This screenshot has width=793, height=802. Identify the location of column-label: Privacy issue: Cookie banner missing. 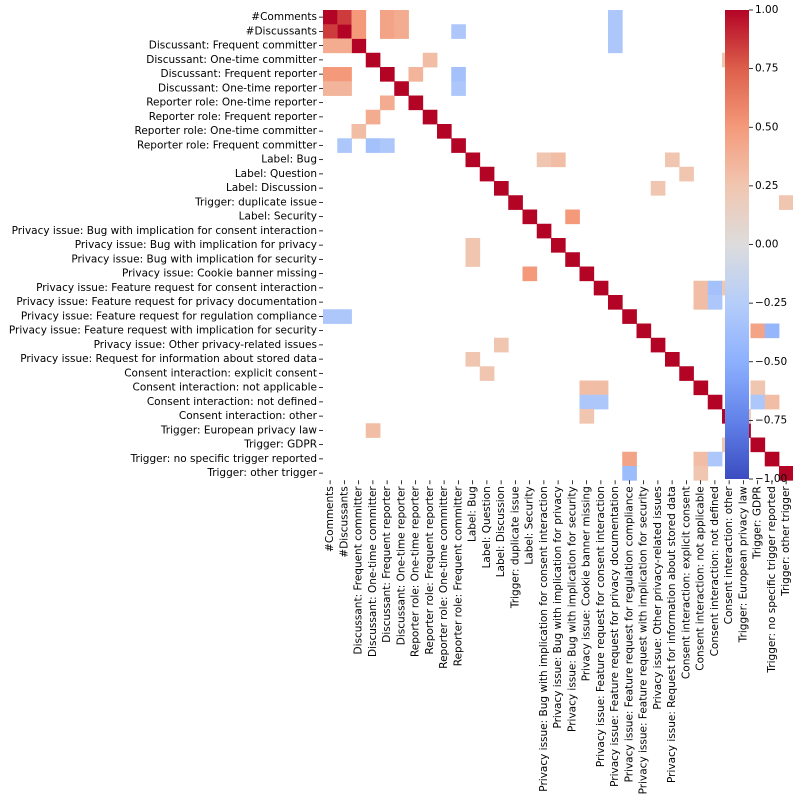
(587, 583).